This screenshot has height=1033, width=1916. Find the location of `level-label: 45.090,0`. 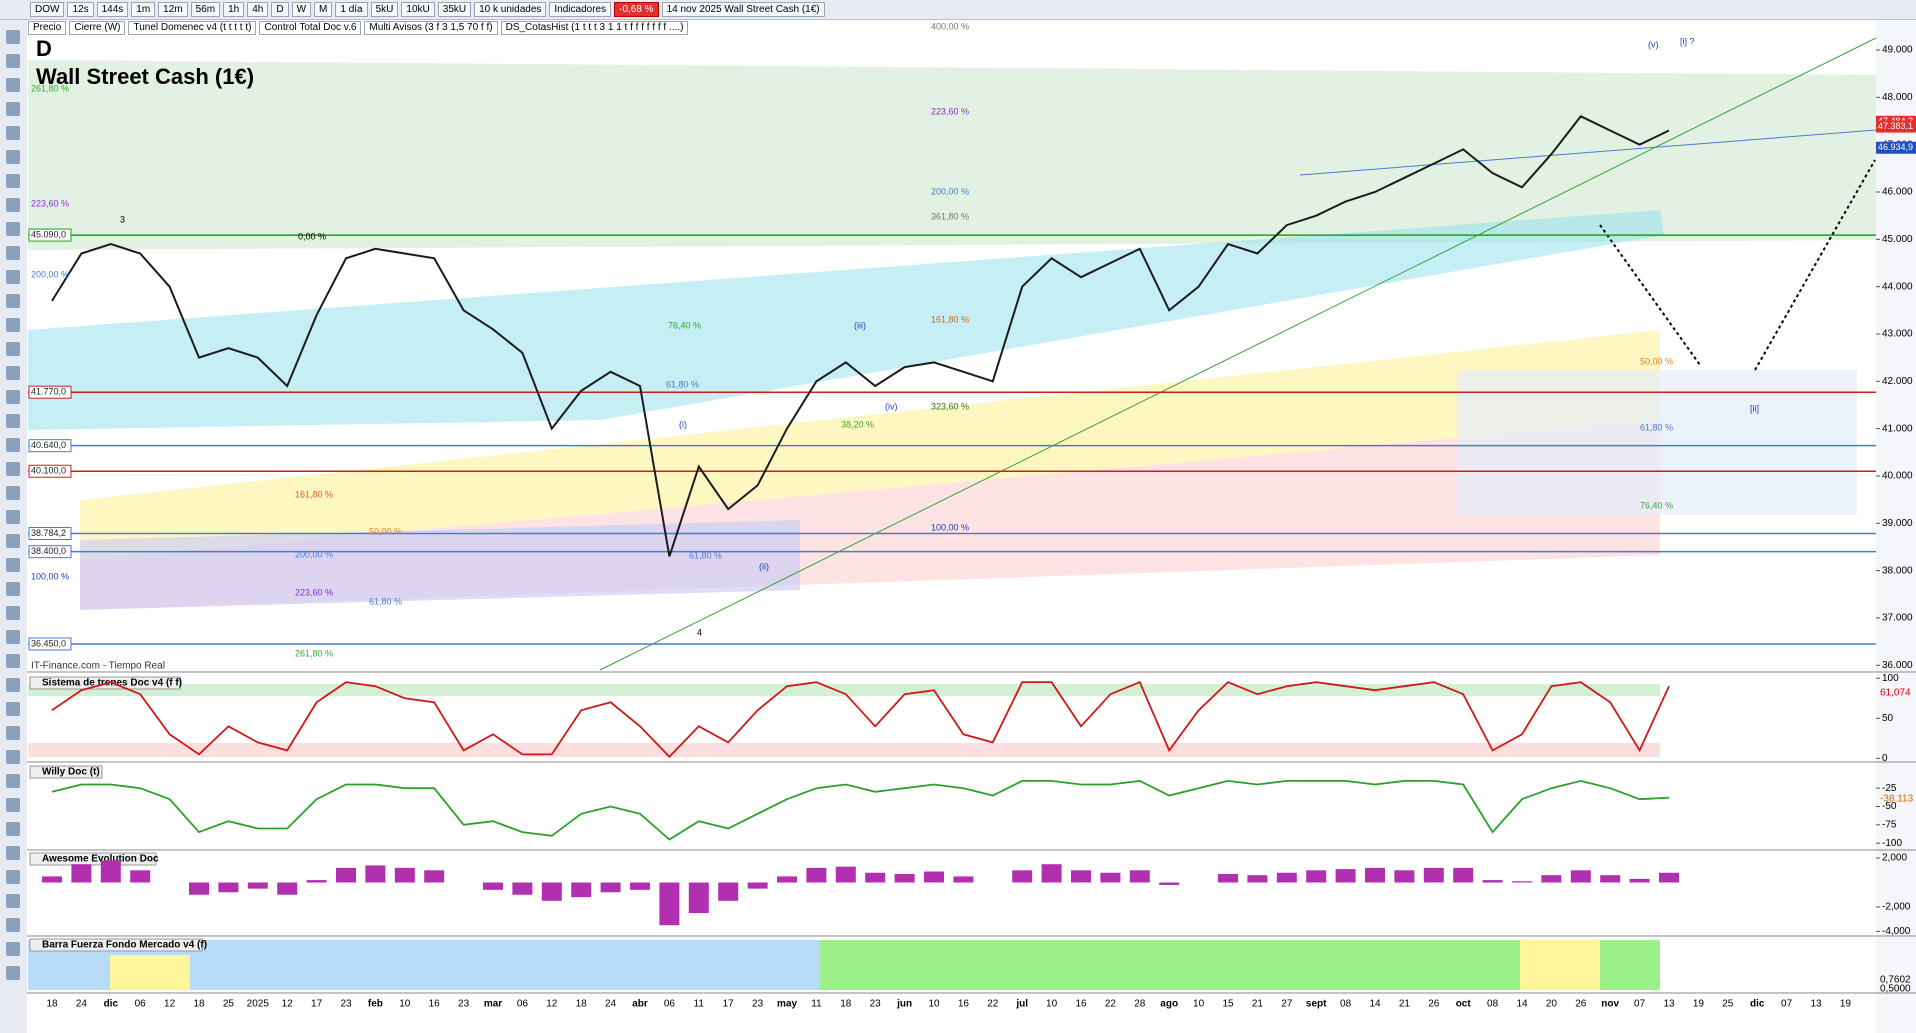

level-label: 45.090,0 is located at coordinates (48, 234).